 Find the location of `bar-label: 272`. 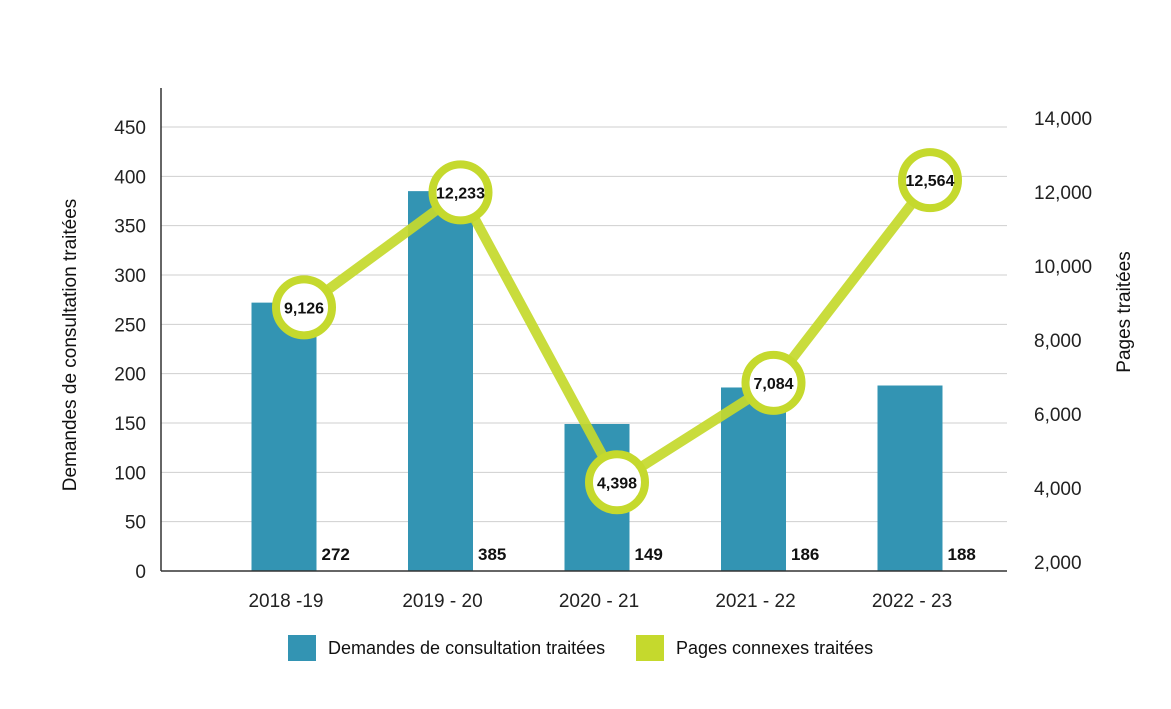

bar-label: 272 is located at coordinates (336, 554).